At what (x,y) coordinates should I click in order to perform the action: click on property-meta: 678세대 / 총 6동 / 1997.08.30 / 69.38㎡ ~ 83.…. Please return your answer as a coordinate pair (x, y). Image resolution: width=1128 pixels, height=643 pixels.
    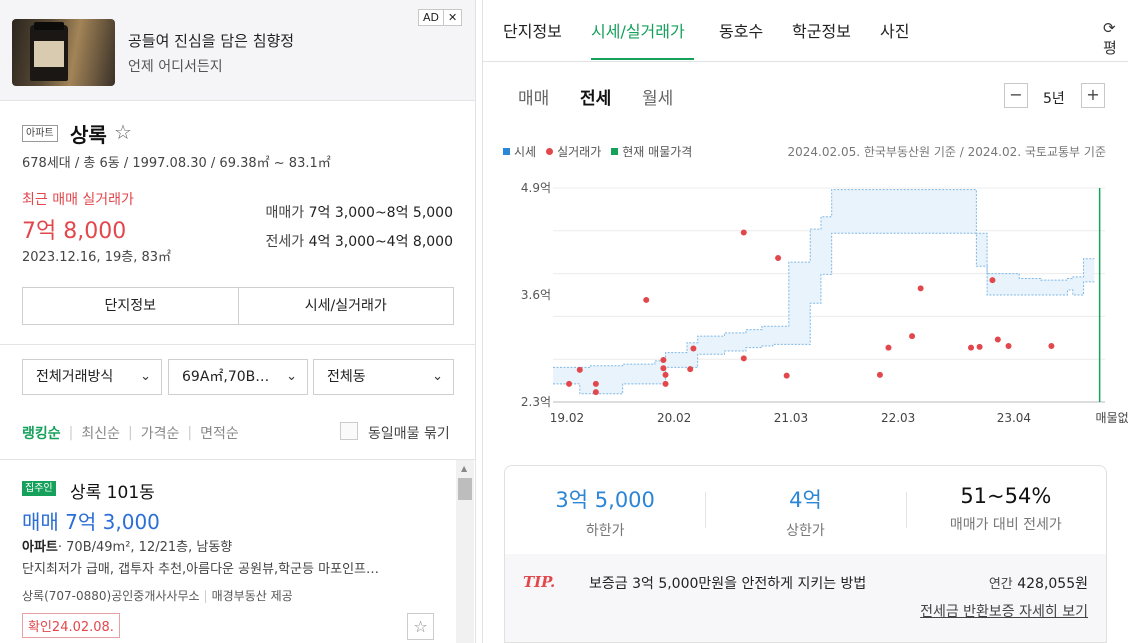
    Looking at the image, I should click on (176, 163).